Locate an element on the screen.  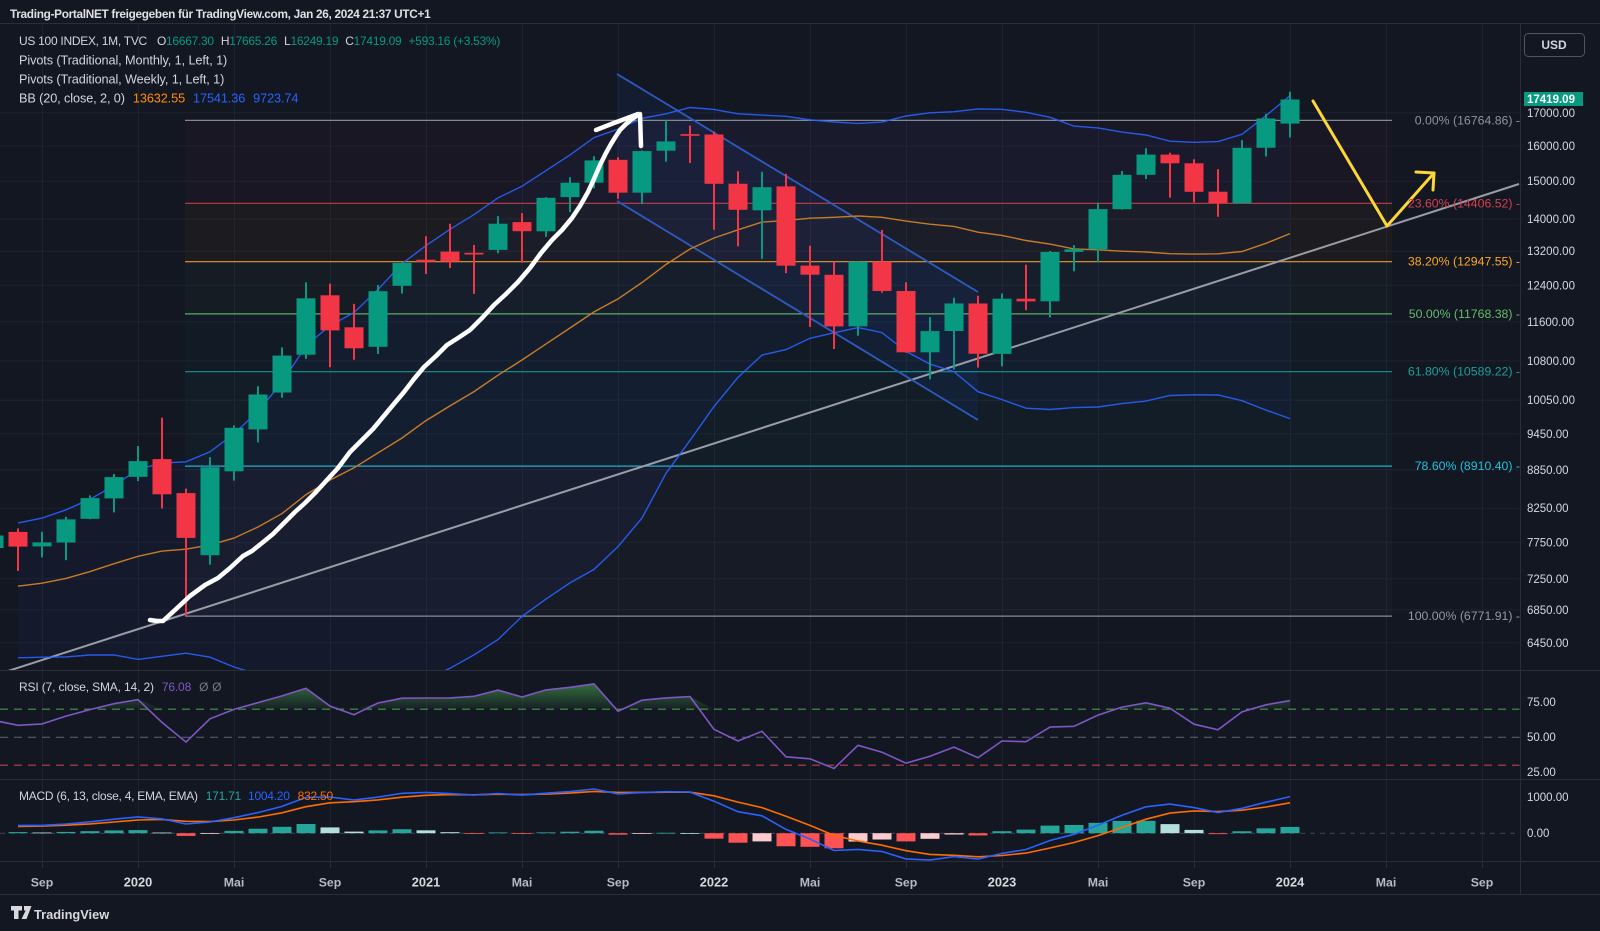
svg-text: 0.00% (16764.86) - is located at coordinates (1467, 120).